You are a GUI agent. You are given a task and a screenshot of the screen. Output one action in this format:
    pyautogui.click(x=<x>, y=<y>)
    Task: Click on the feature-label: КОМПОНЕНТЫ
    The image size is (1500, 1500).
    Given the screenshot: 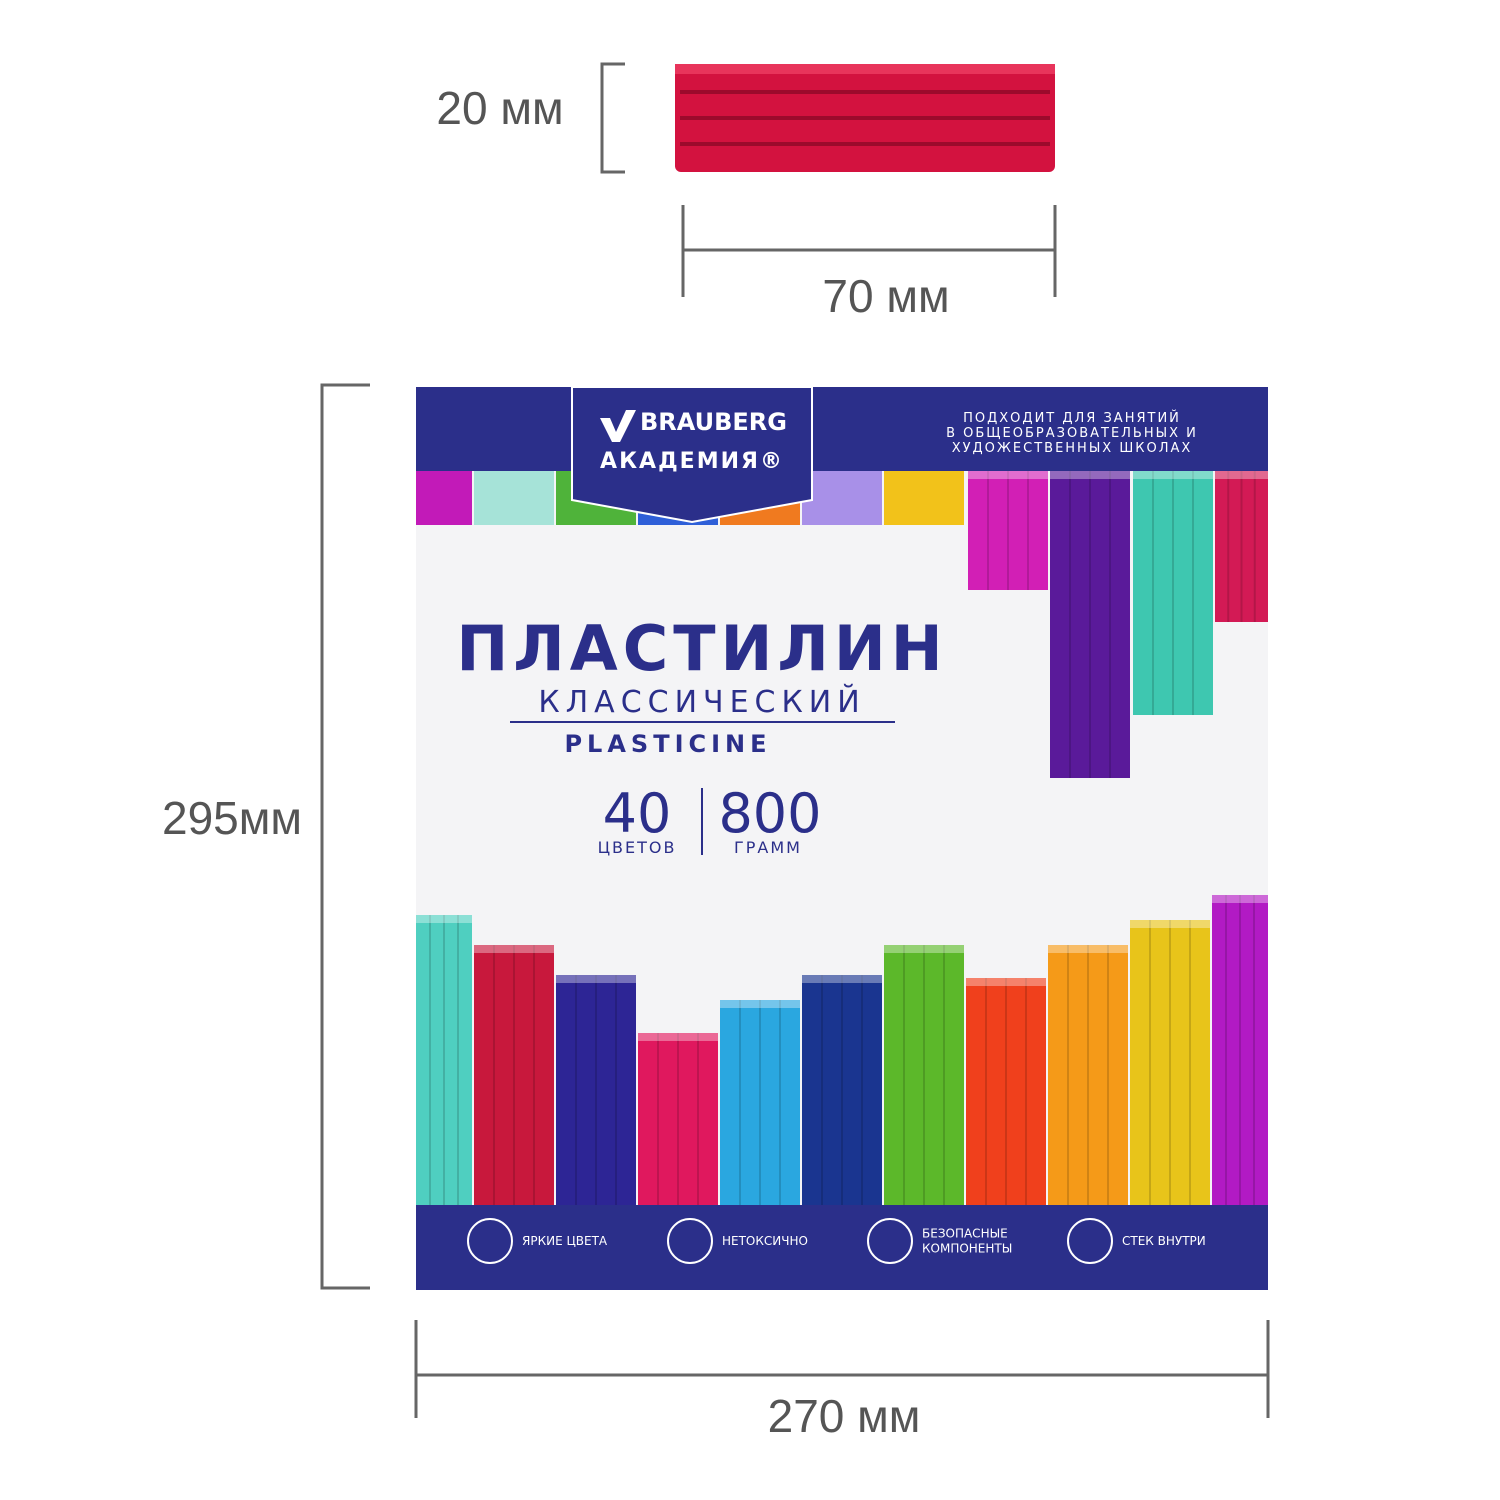 What is the action you would take?
    pyautogui.click(x=967, y=1249)
    